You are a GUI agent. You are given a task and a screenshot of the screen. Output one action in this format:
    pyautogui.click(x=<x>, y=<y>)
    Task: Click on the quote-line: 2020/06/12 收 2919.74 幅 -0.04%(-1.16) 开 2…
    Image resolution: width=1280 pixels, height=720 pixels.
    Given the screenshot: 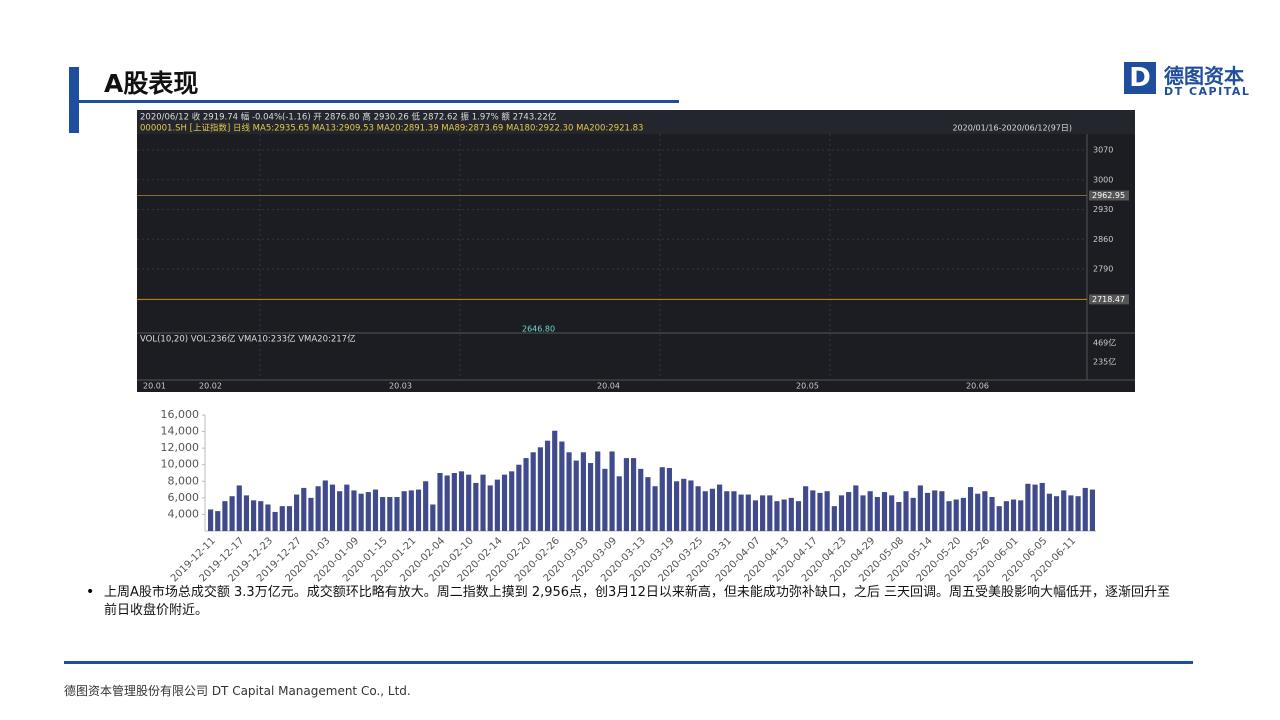 What is the action you would take?
    pyautogui.click(x=348, y=117)
    